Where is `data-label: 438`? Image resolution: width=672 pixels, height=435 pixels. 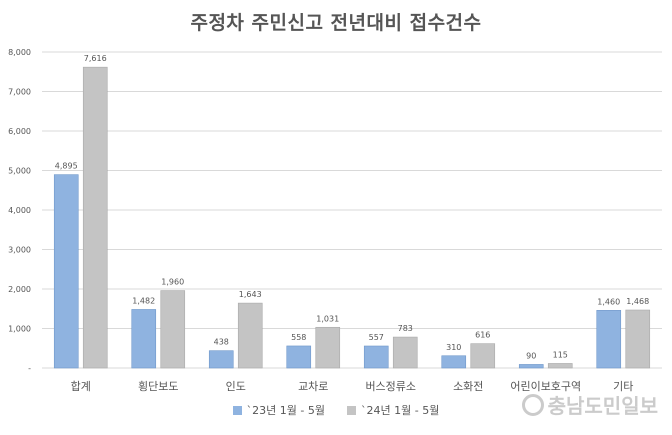 data-label: 438 is located at coordinates (221, 342).